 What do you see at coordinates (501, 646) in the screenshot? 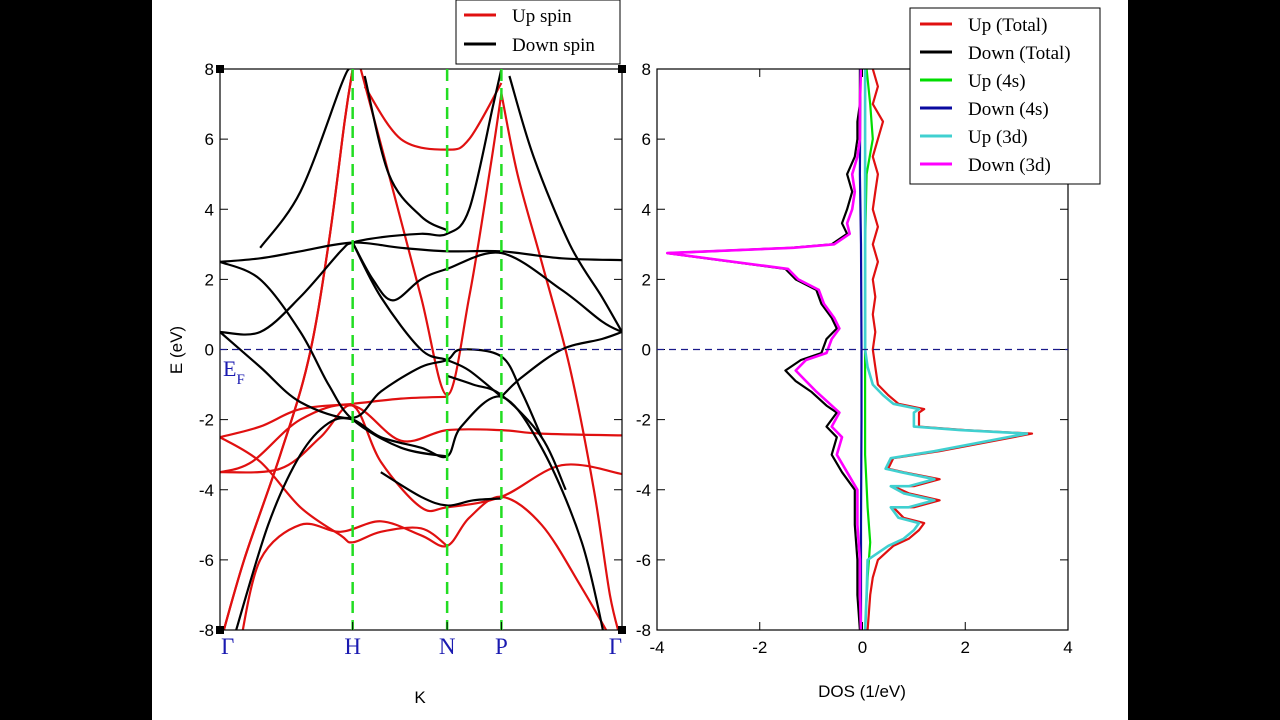
I see `k-point-label: P` at bounding box center [501, 646].